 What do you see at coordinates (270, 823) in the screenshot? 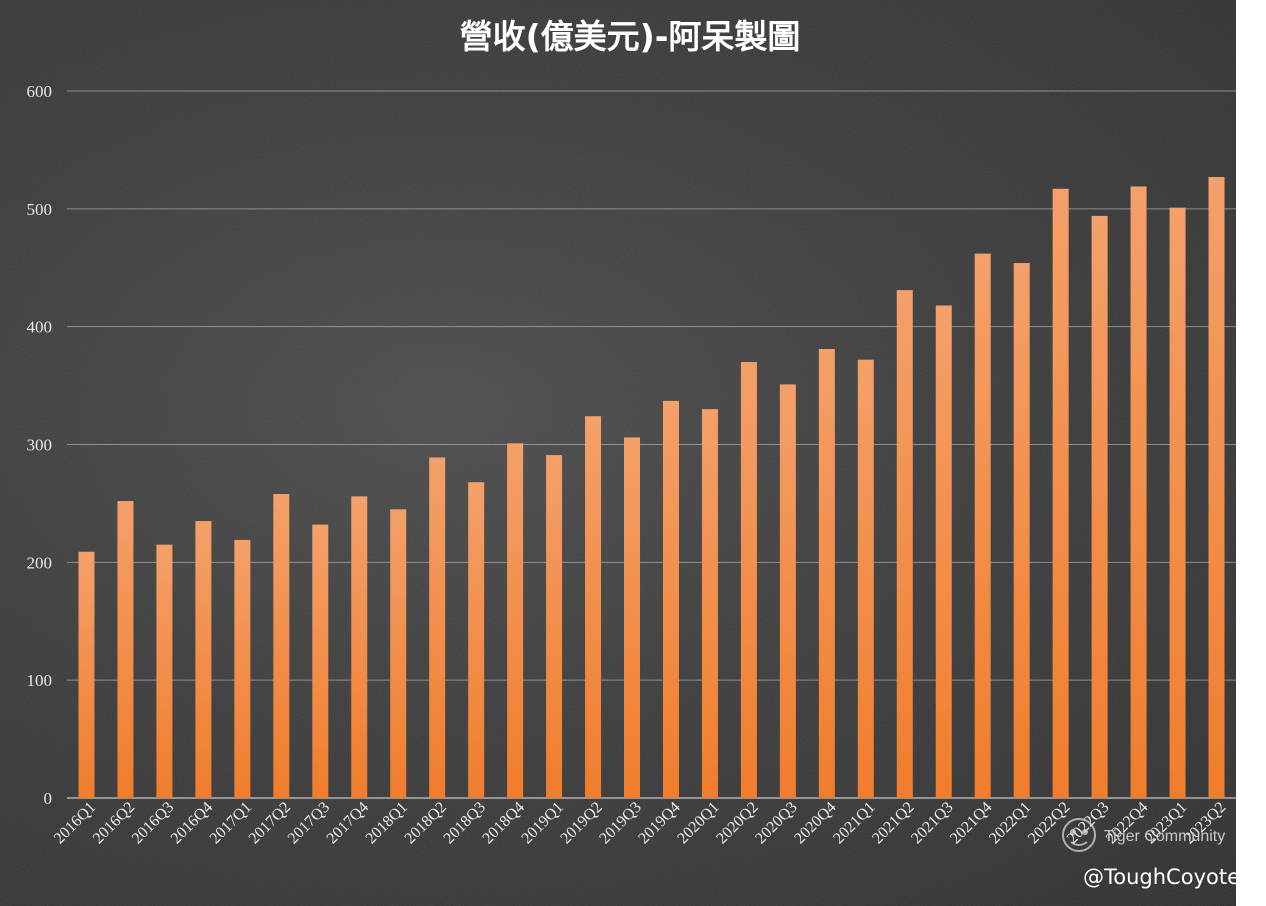
I see `x-tick-label: 2017Q2` at bounding box center [270, 823].